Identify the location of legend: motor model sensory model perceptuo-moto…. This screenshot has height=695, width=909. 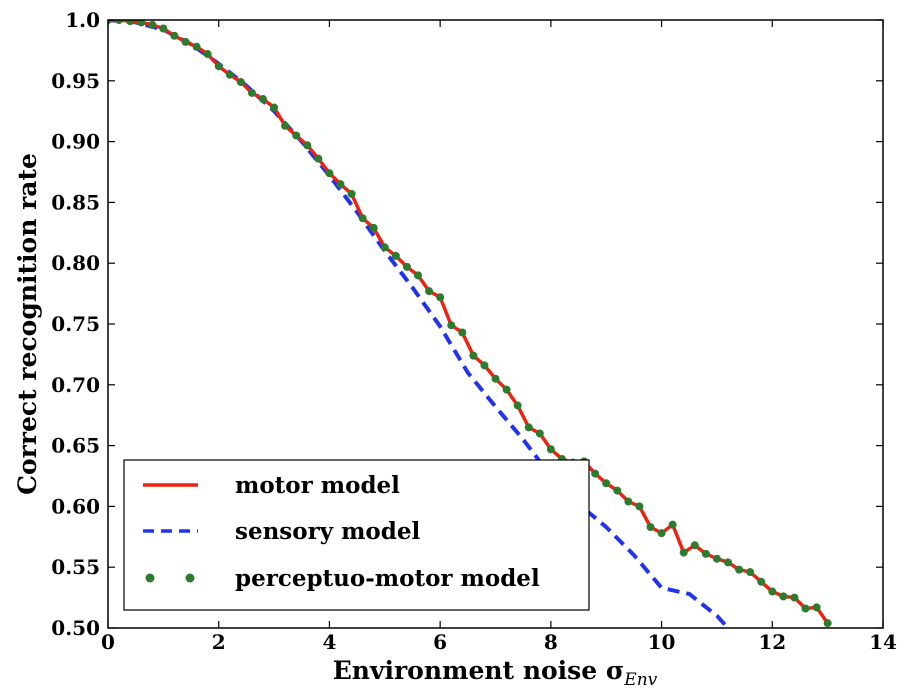
(356, 535).